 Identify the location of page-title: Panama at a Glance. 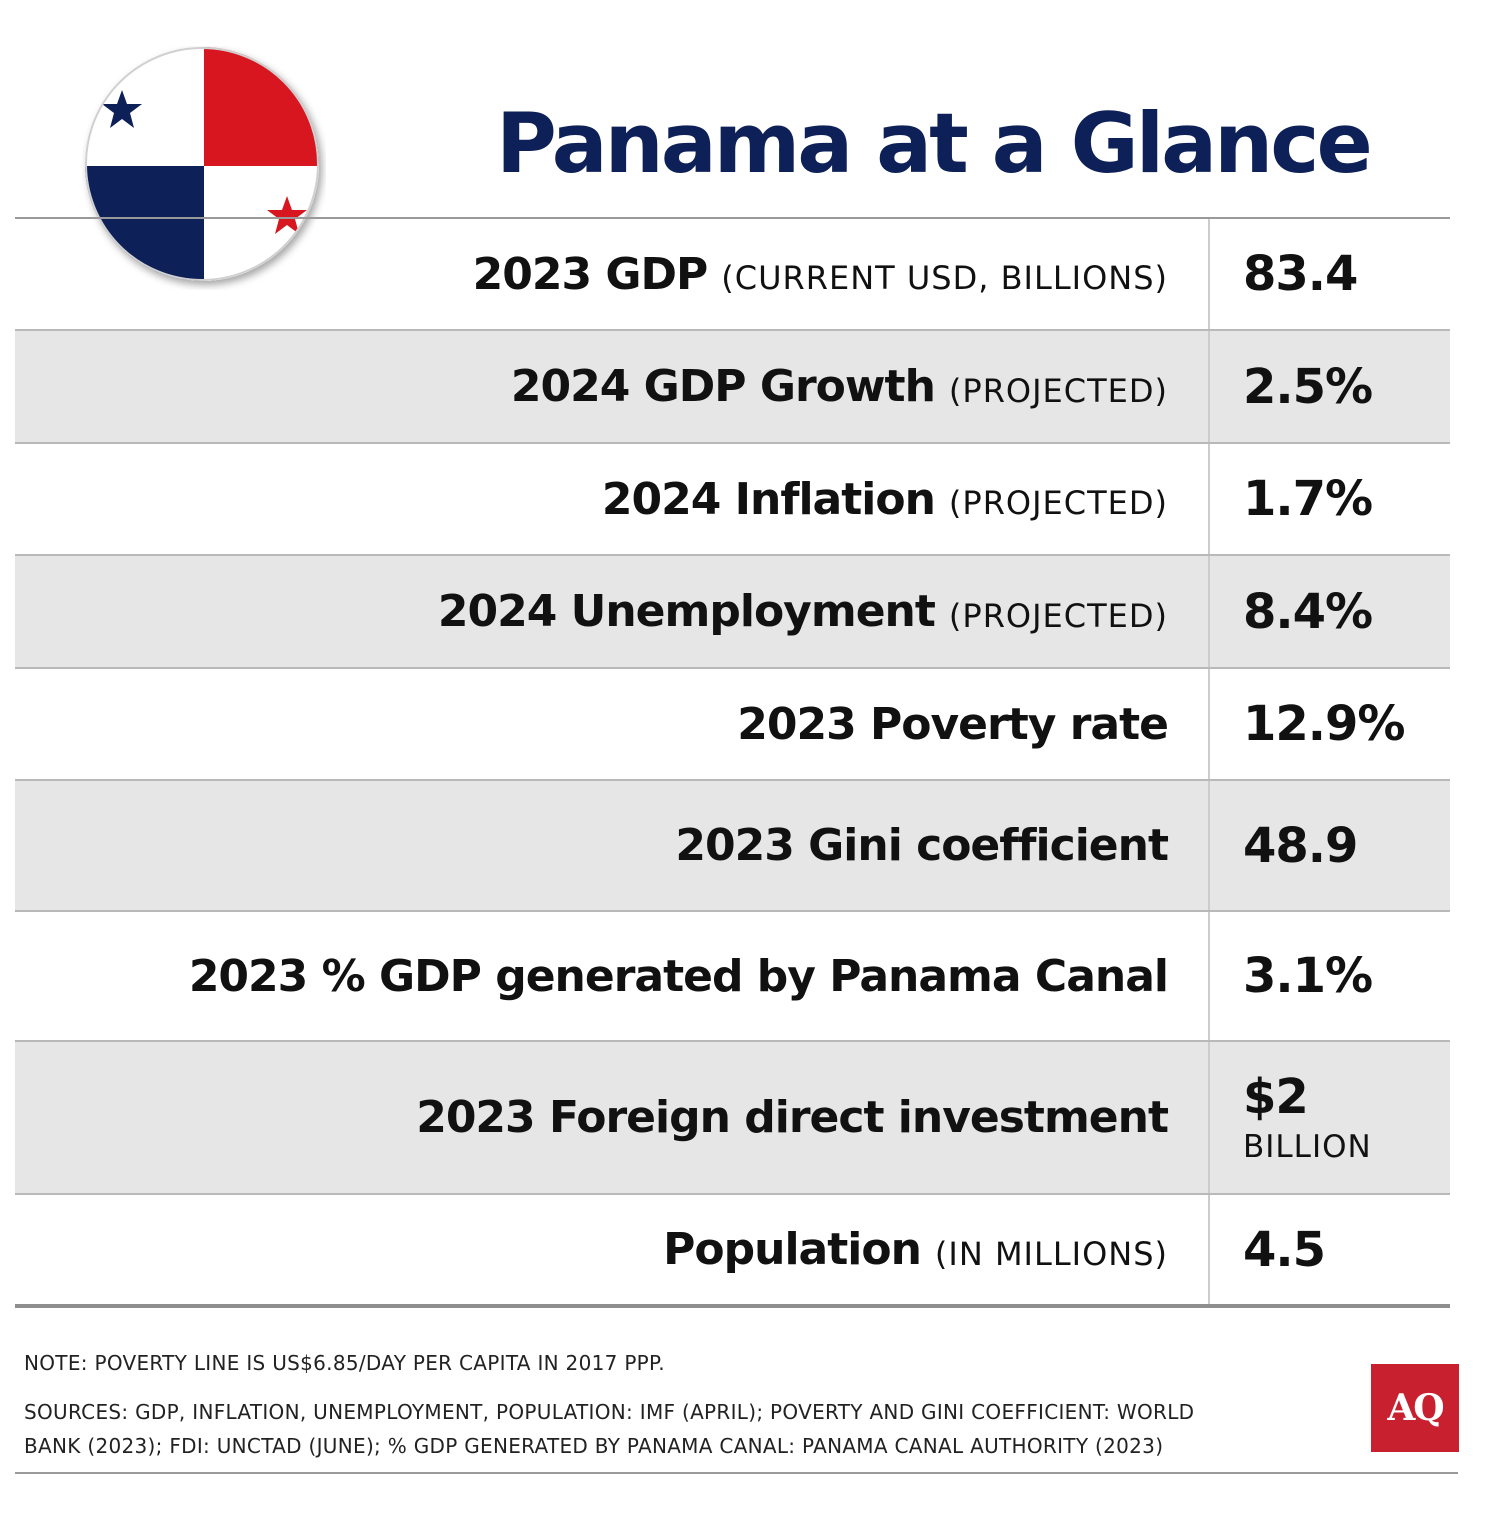
(934, 143).